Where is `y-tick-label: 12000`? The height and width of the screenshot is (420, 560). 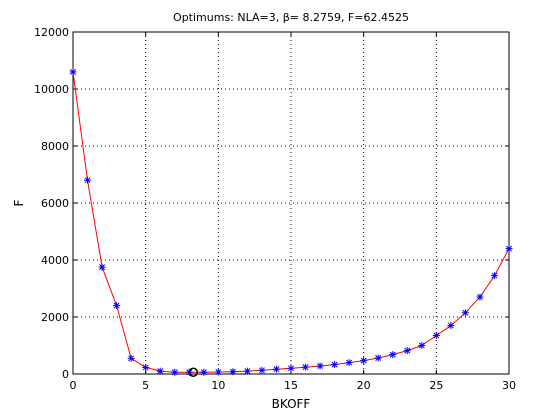 y-tick-label: 12000 is located at coordinates (51, 32).